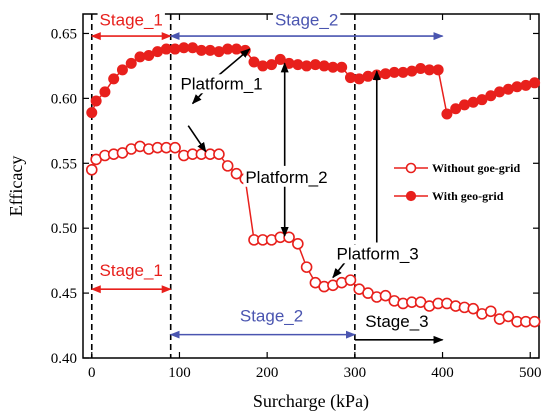  What do you see at coordinates (411, 168) in the screenshot?
I see `legend-marker-without-geogrid` at bounding box center [411, 168].